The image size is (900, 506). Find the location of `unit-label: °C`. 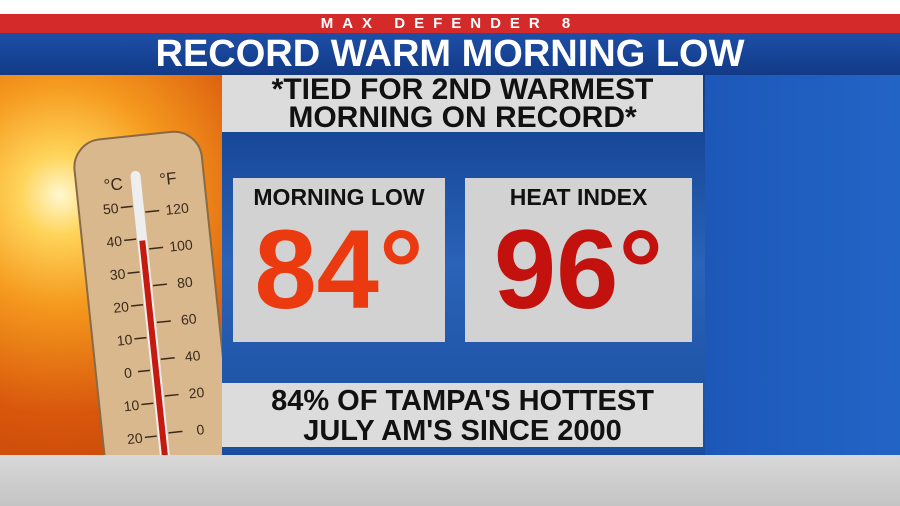

unit-label: °C is located at coordinates (113, 184).